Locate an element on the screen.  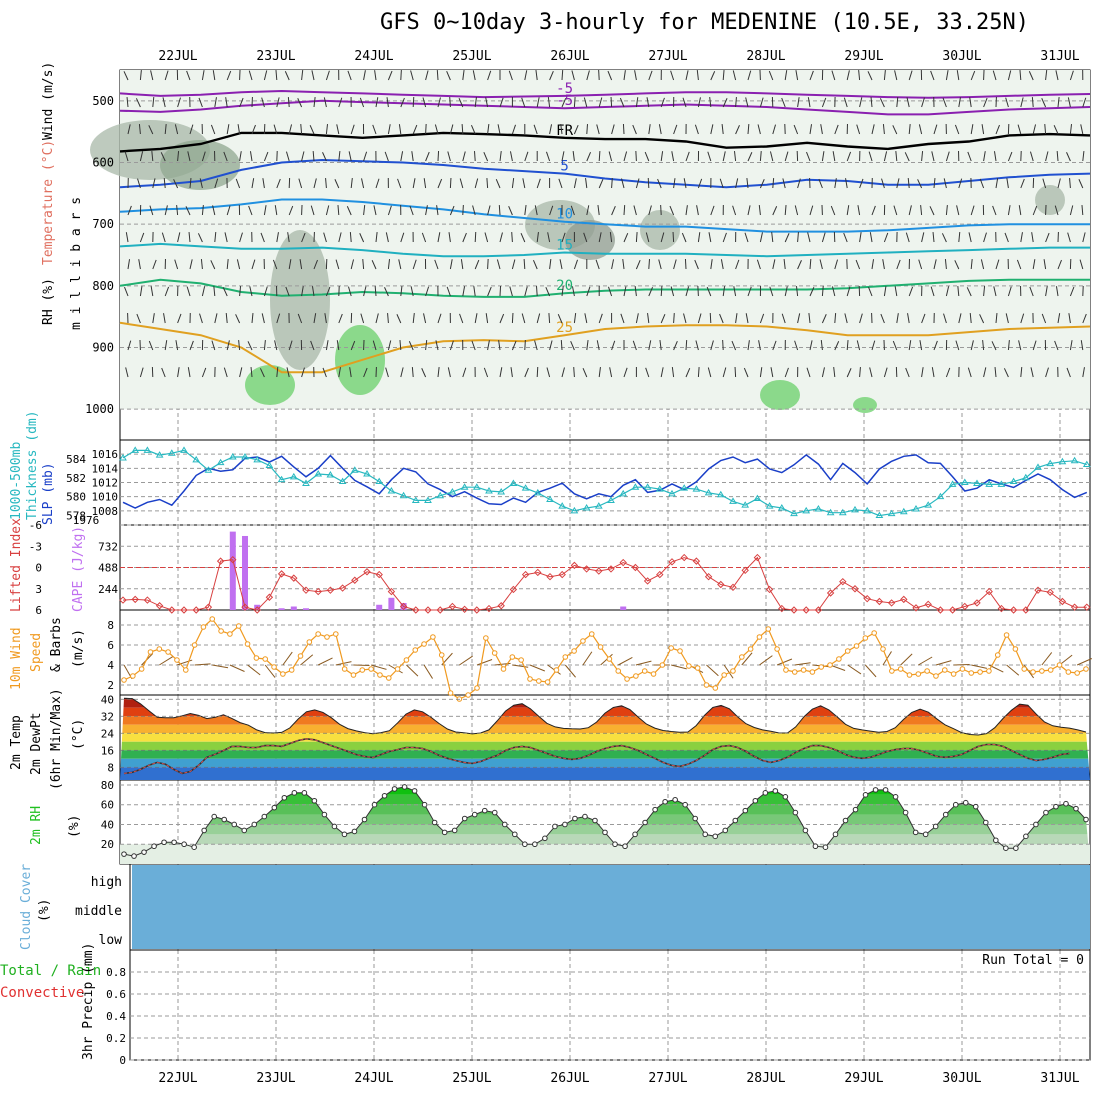
cape-tick-label: 488 is located at coordinates (108, 568).